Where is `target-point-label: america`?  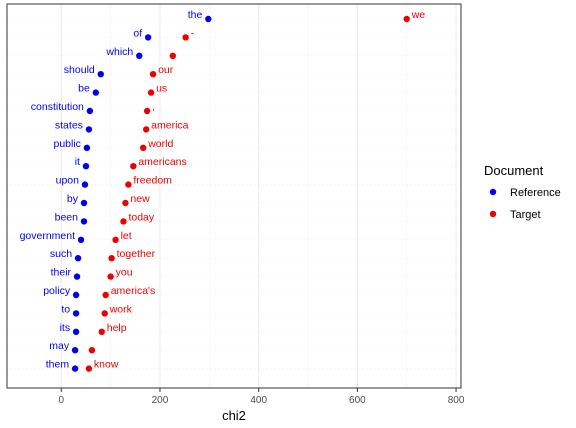 target-point-label: america is located at coordinates (170, 125).